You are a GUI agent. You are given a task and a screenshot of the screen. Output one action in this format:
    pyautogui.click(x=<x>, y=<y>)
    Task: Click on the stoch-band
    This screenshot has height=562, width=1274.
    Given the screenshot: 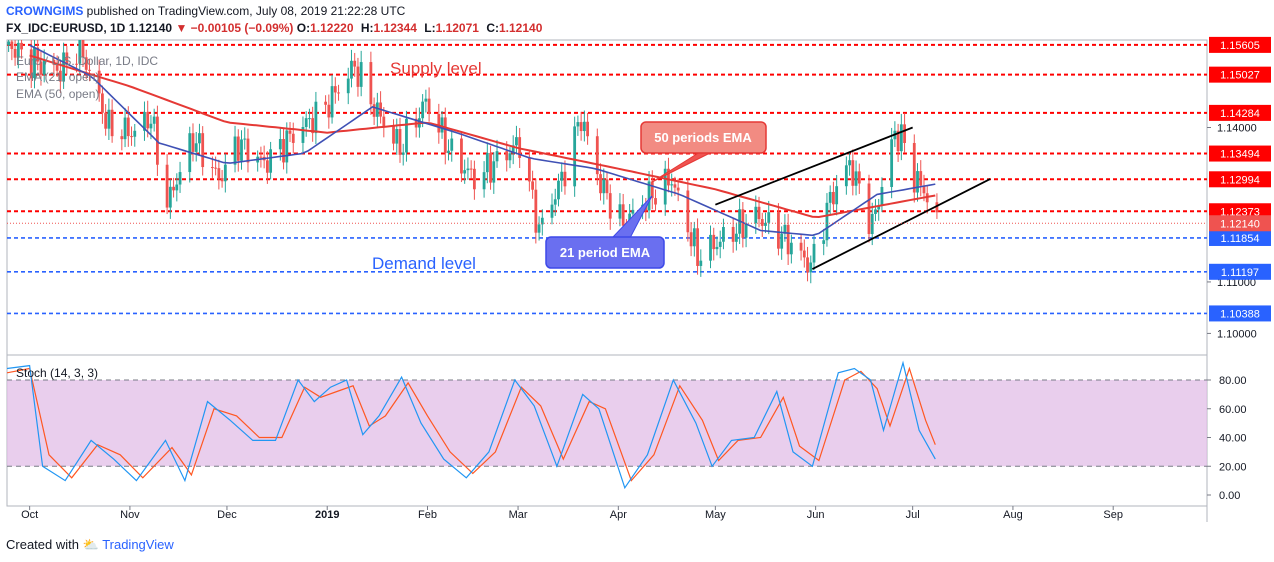 What is the action you would take?
    pyautogui.click(x=607, y=423)
    